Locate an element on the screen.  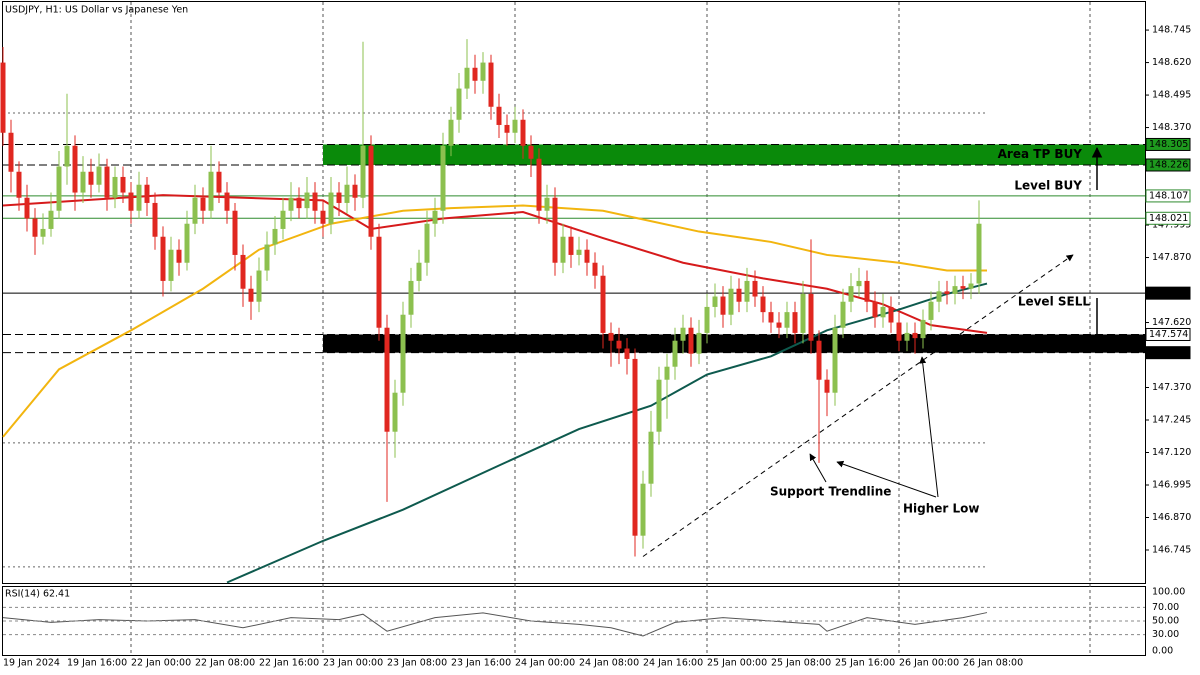
rsi-pane is located at coordinates (574, 621).